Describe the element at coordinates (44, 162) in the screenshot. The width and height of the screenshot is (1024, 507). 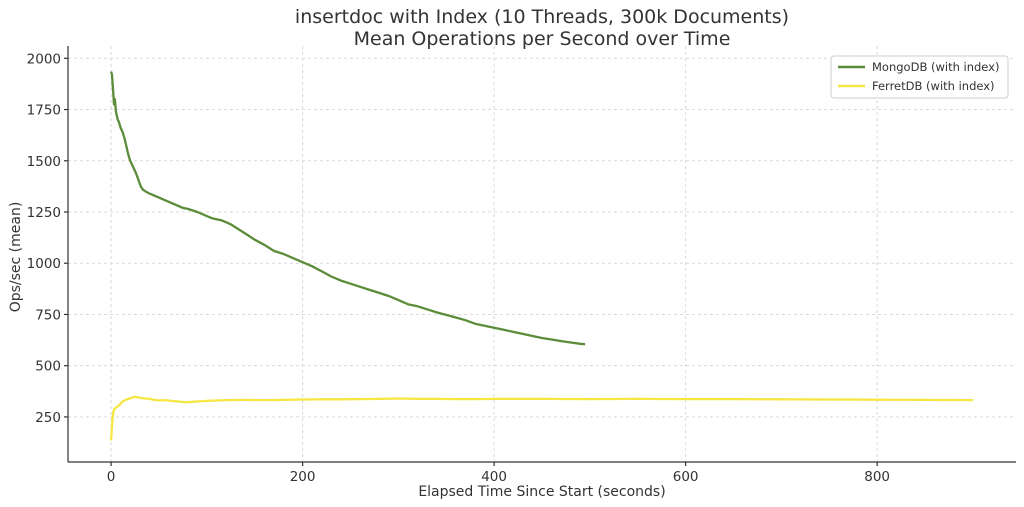
I see `y-tick-label: 1500` at that location.